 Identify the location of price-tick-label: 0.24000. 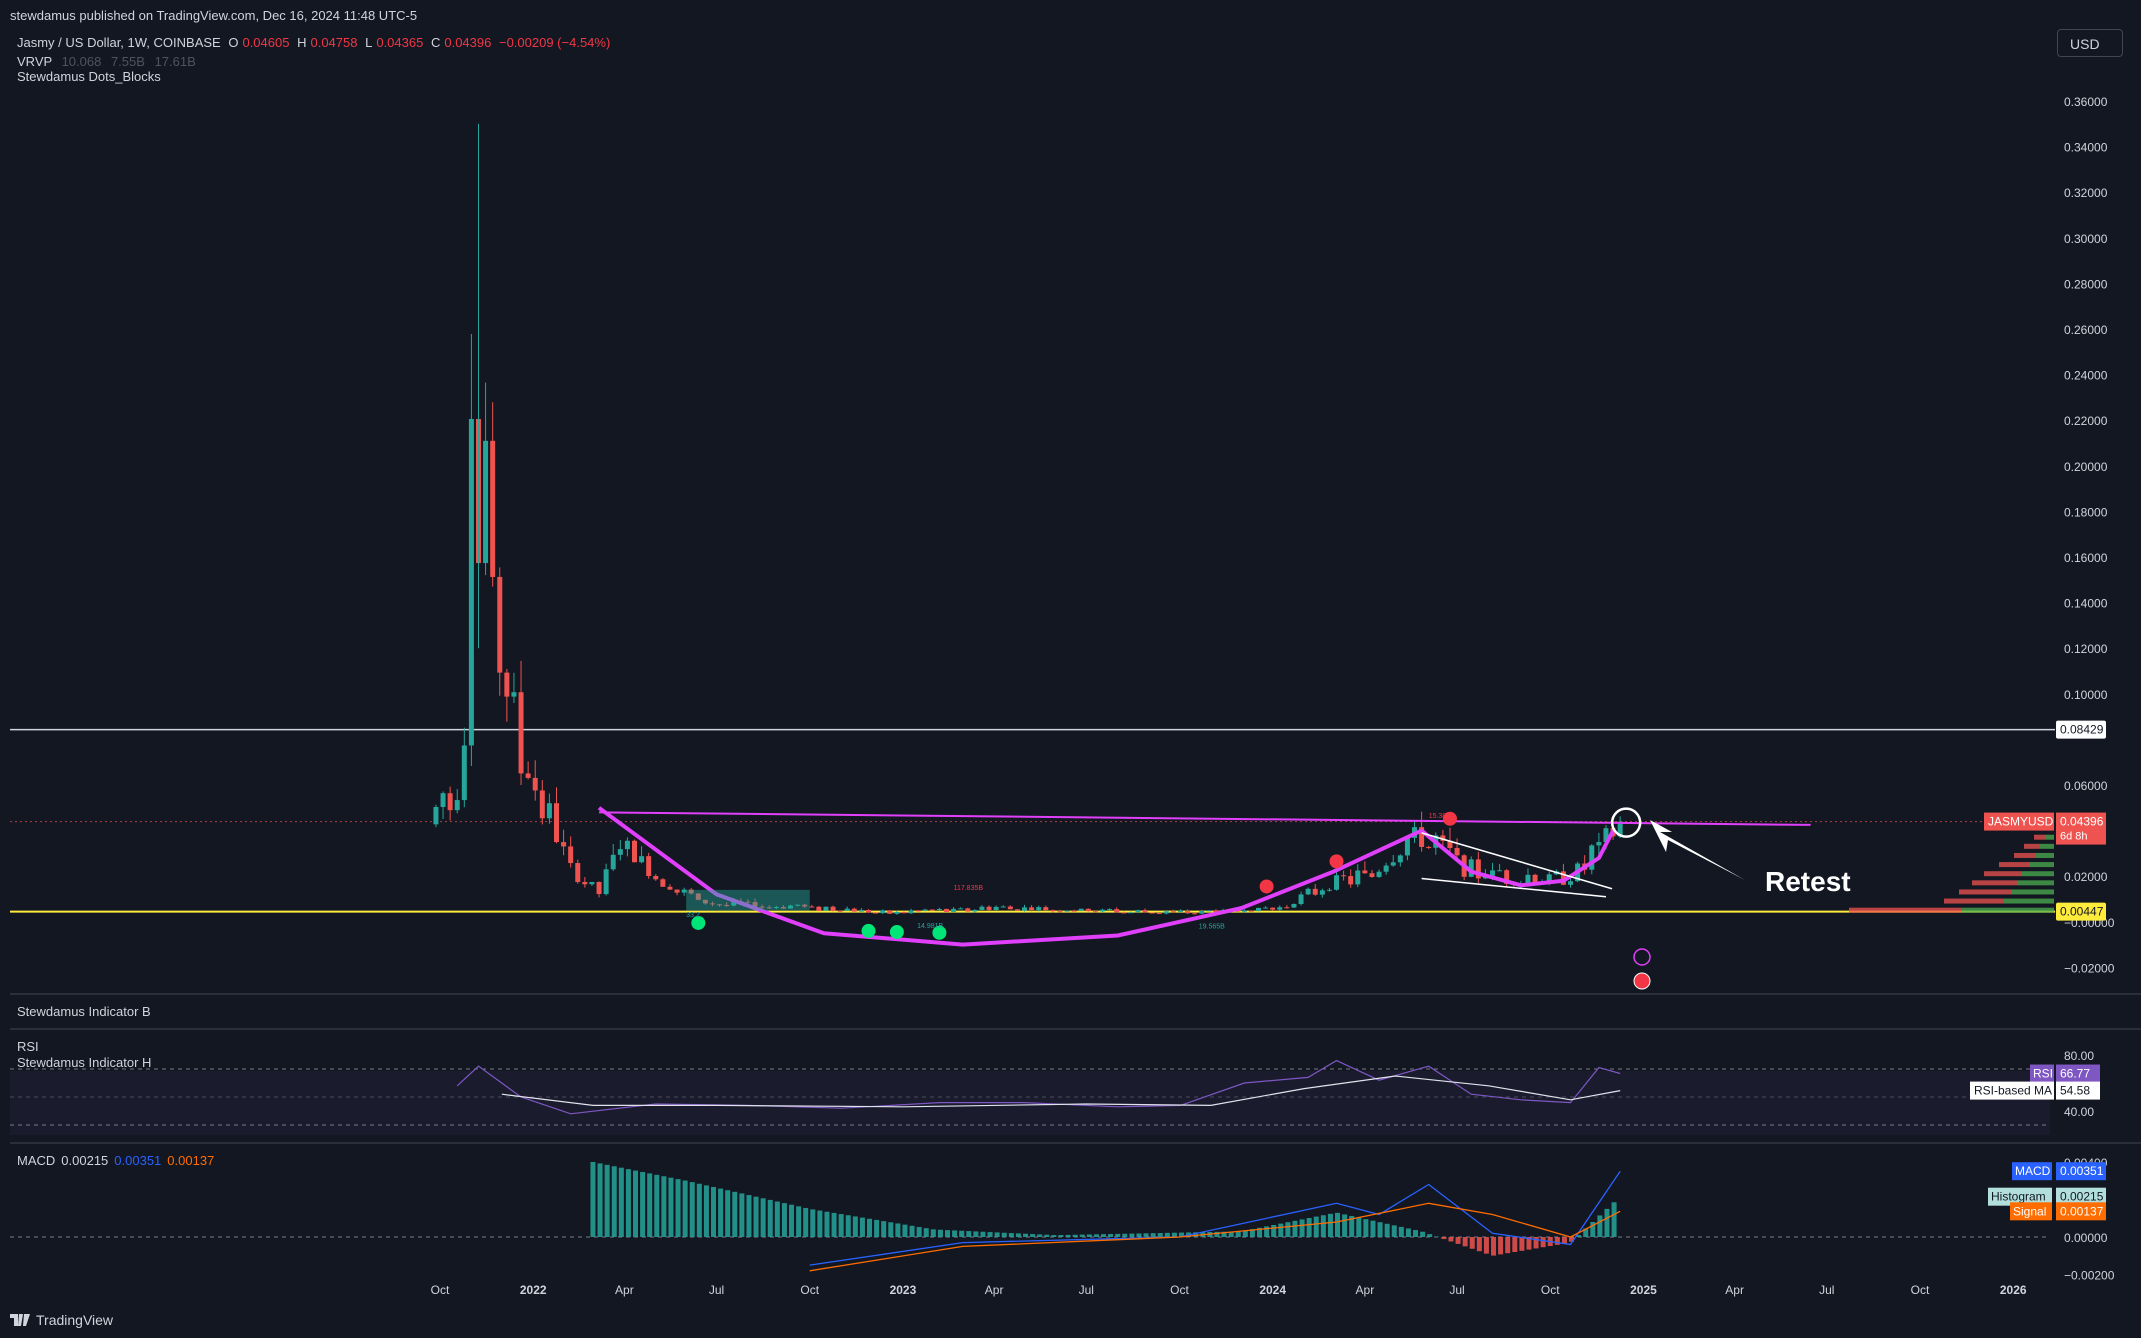
(2086, 376).